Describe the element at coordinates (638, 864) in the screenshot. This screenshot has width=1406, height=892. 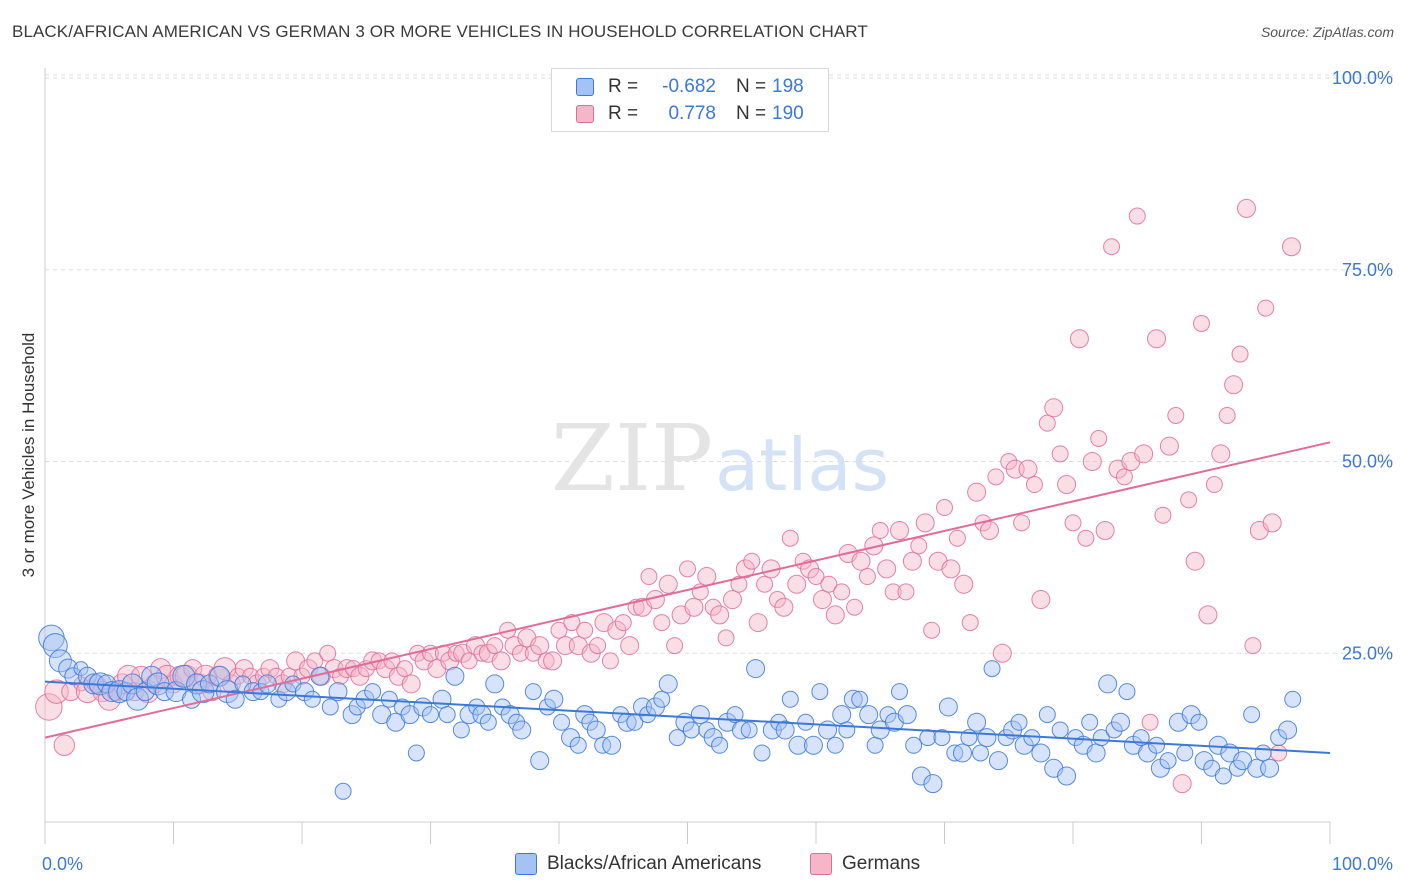
I see `legend-item-blacks: Blacks/African Americans` at that location.